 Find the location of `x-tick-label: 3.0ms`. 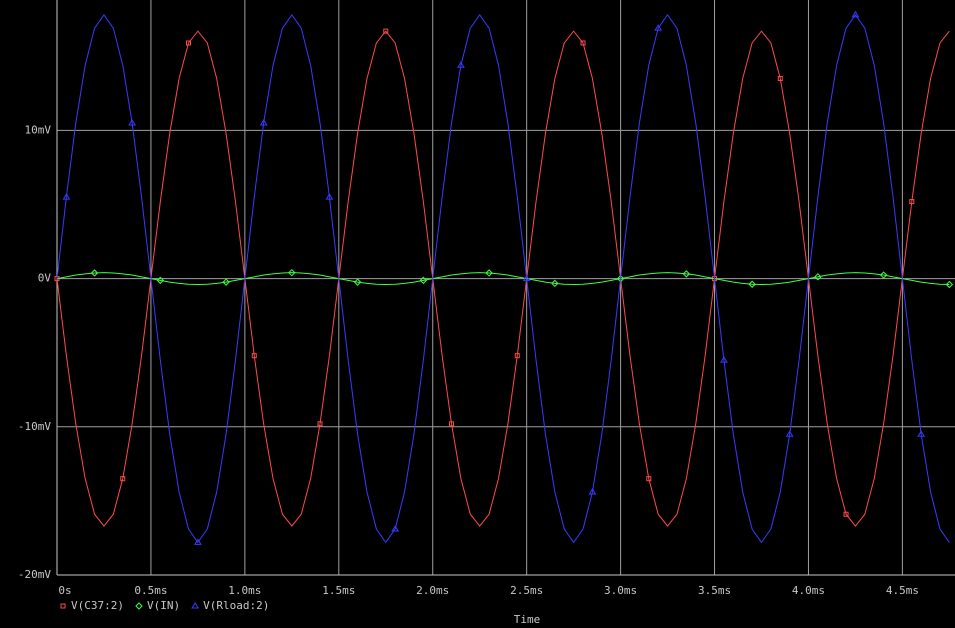

x-tick-label: 3.0ms is located at coordinates (620, 590).